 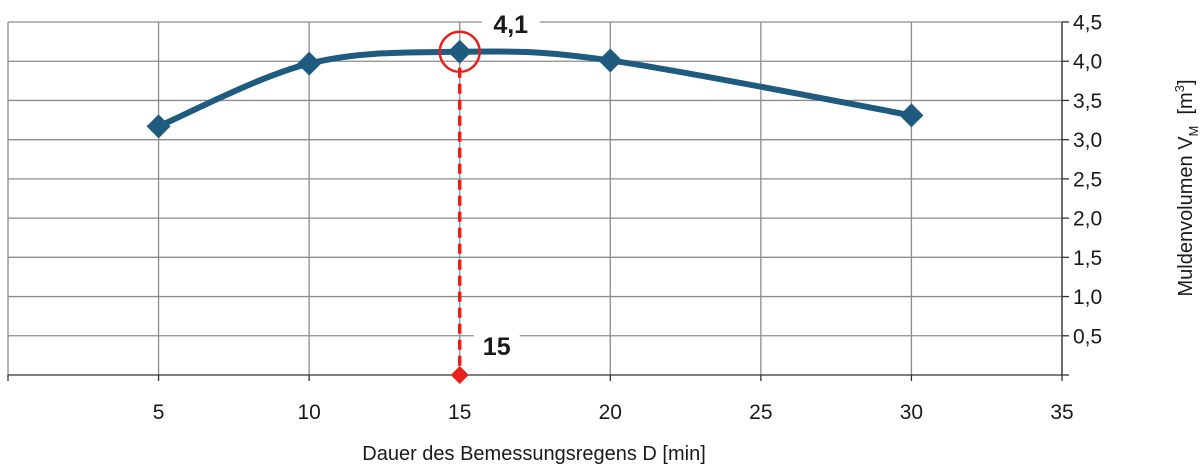 What do you see at coordinates (1186, 82) in the screenshot?
I see `y-axis-label-unit-close: ]` at bounding box center [1186, 82].